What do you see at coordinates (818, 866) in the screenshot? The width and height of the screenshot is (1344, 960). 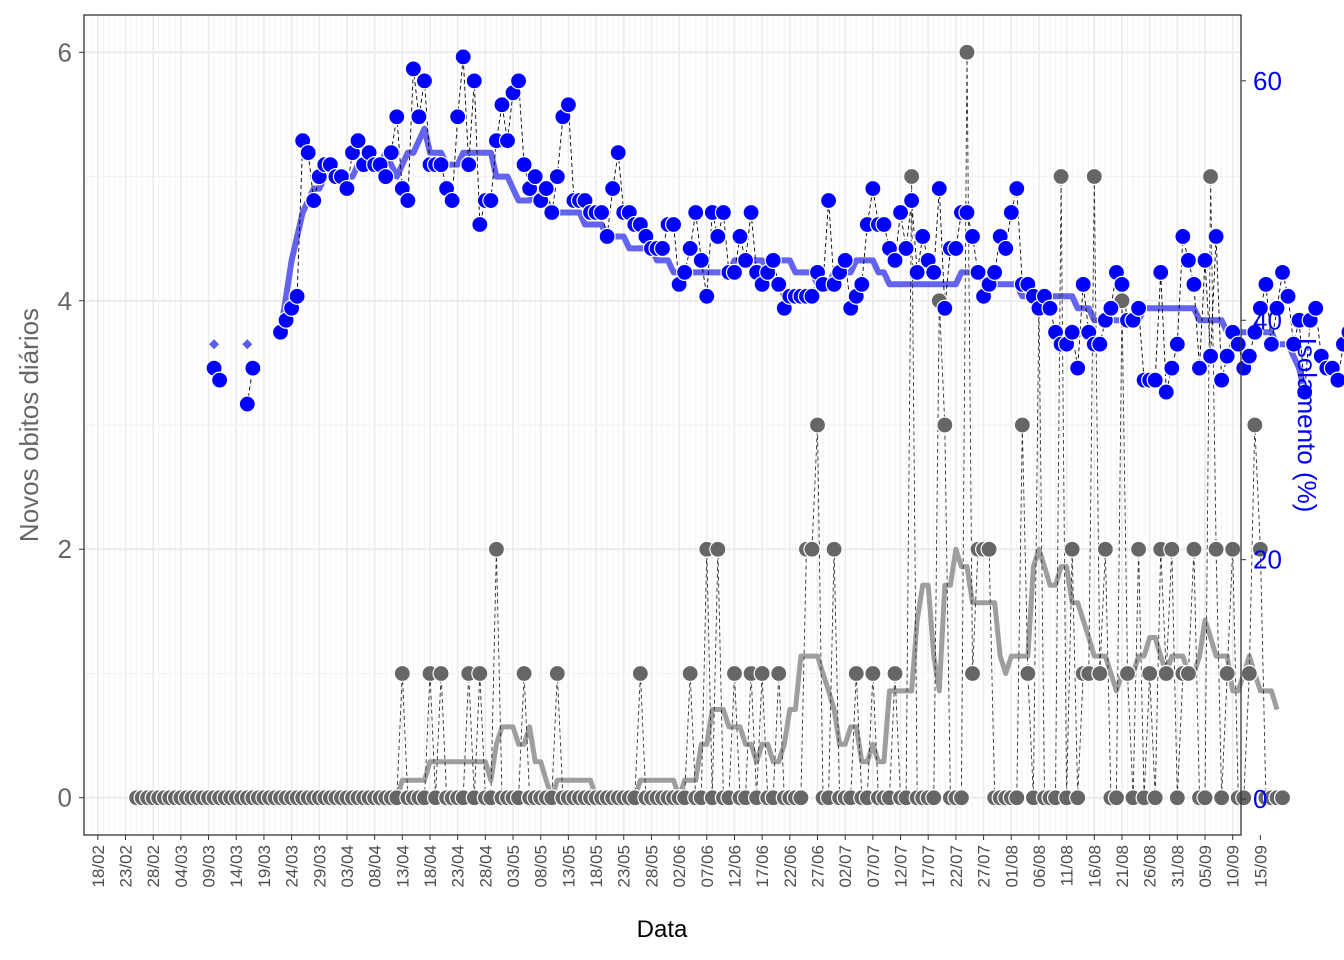 I see `x-tick-label: 27/06` at bounding box center [818, 866].